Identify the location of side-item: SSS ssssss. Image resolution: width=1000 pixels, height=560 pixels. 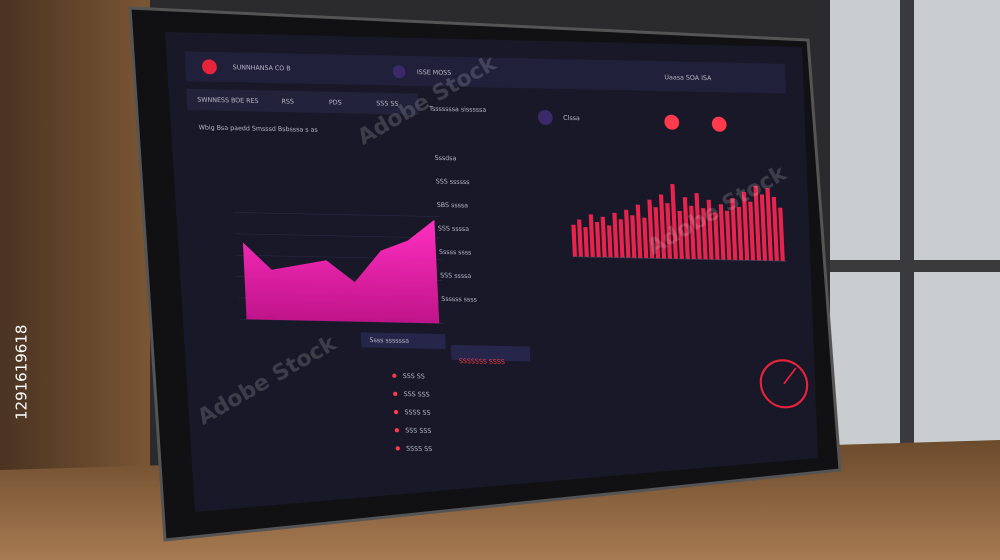
(453, 182).